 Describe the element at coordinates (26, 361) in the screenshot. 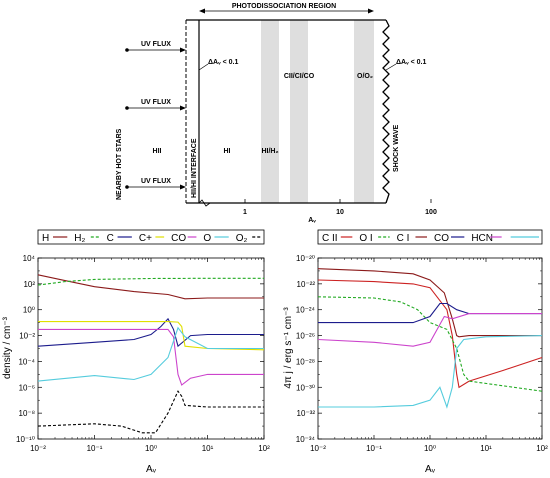

I see `density-ytick-label: 10⁻⁴` at that location.